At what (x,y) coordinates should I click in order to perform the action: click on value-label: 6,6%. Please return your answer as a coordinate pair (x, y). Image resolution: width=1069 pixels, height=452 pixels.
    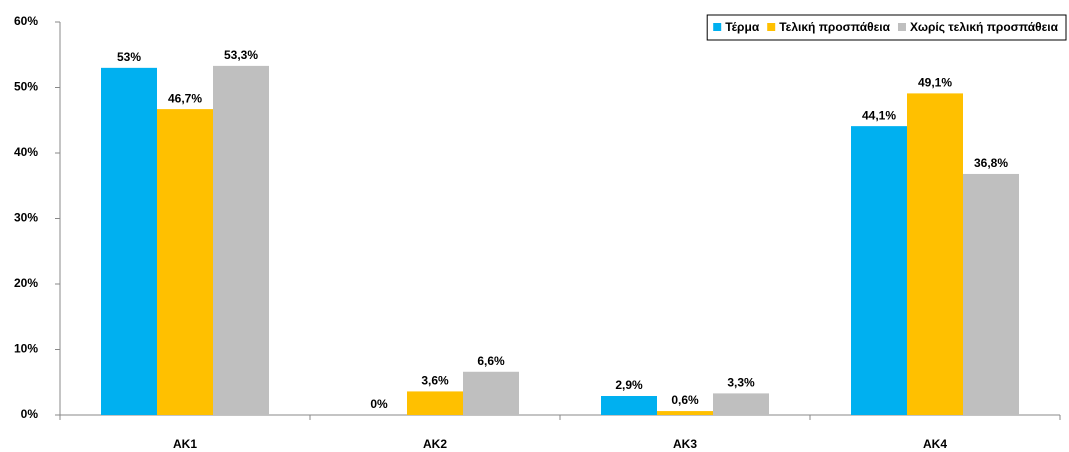
    Looking at the image, I should click on (491, 361).